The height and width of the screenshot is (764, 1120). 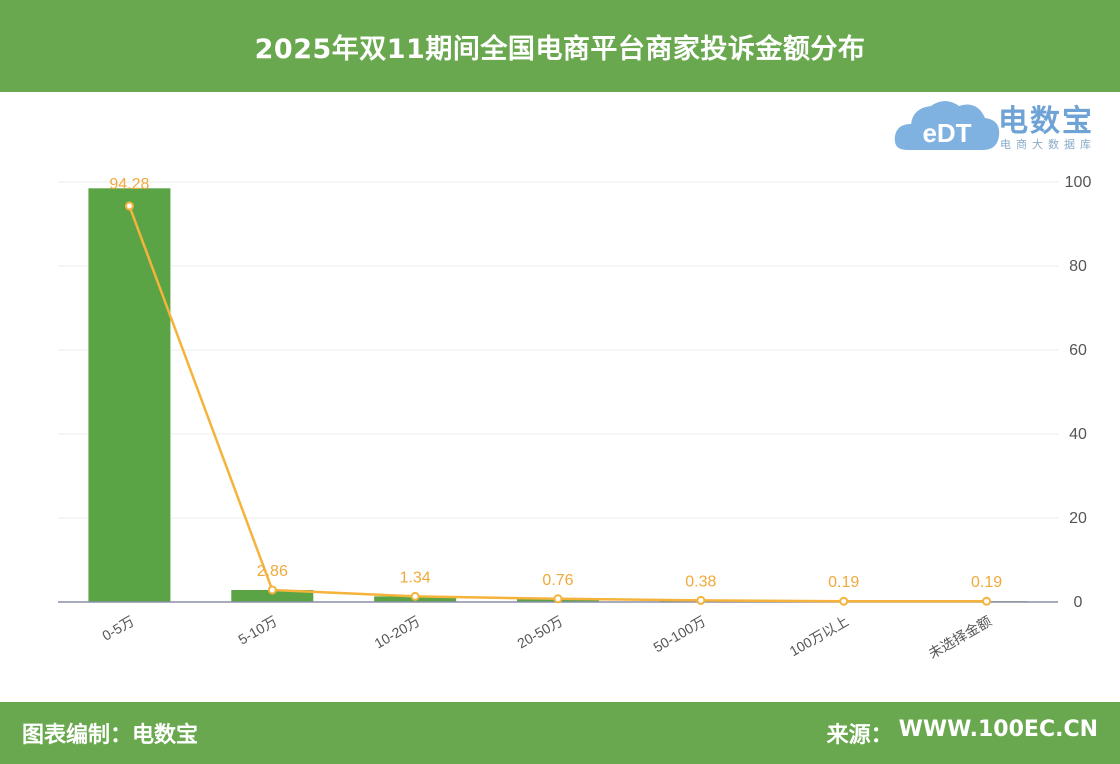 What do you see at coordinates (539, 632) in the screenshot?
I see `x-tick-label: 20-50万` at bounding box center [539, 632].